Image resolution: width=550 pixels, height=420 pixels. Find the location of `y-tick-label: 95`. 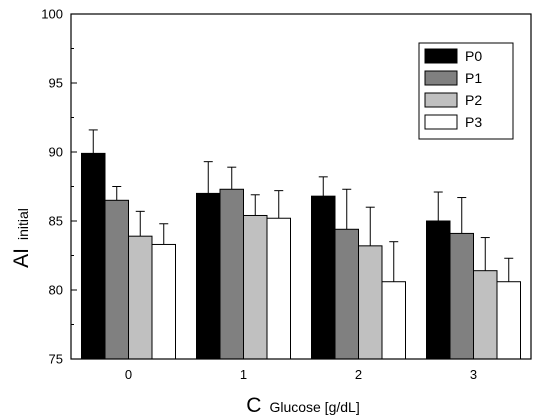

y-tick-label: 95 is located at coordinates (56, 83).